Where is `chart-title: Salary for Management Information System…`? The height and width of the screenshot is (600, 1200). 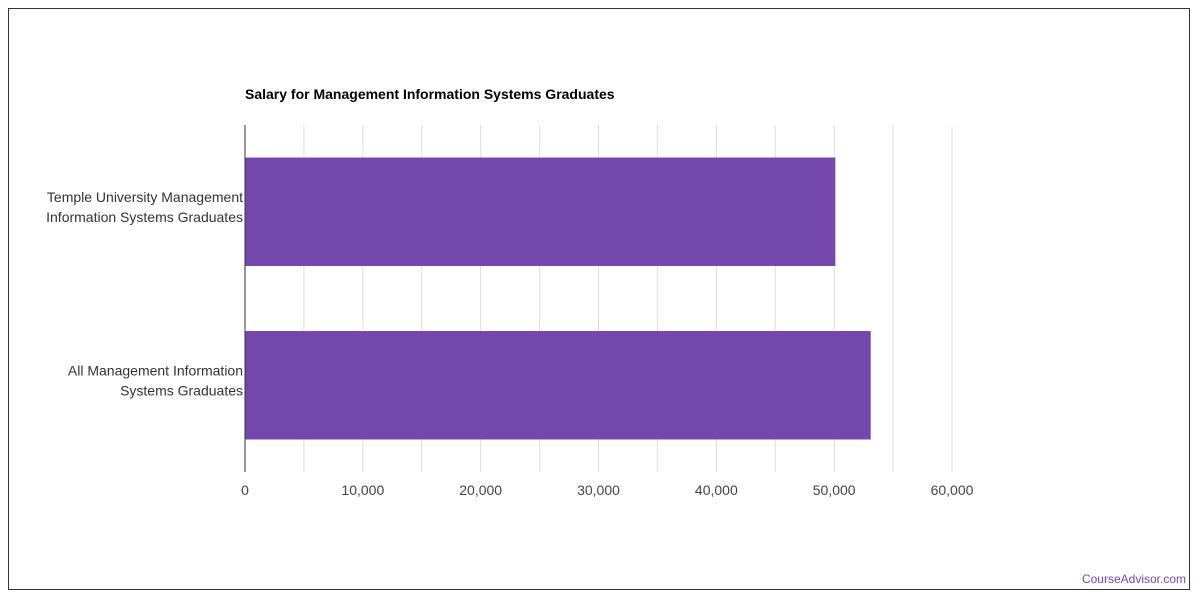 chart-title: Salary for Management Information System… is located at coordinates (430, 94).